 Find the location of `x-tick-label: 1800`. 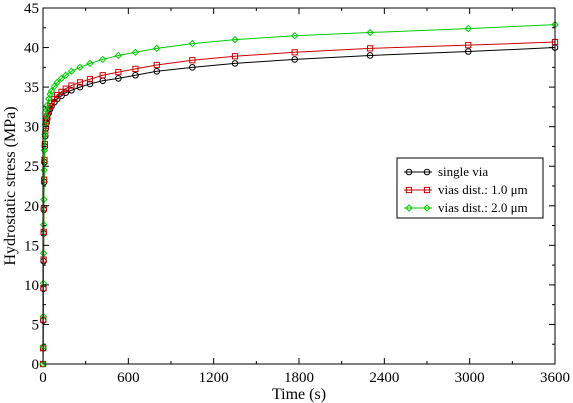

x-tick-label: 1800 is located at coordinates (299, 378).